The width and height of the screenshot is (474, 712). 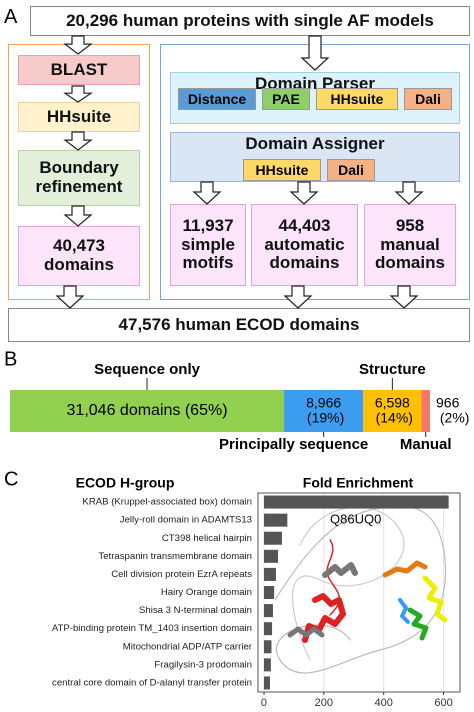 I want to click on x-tick-label: 0, so click(x=264, y=703).